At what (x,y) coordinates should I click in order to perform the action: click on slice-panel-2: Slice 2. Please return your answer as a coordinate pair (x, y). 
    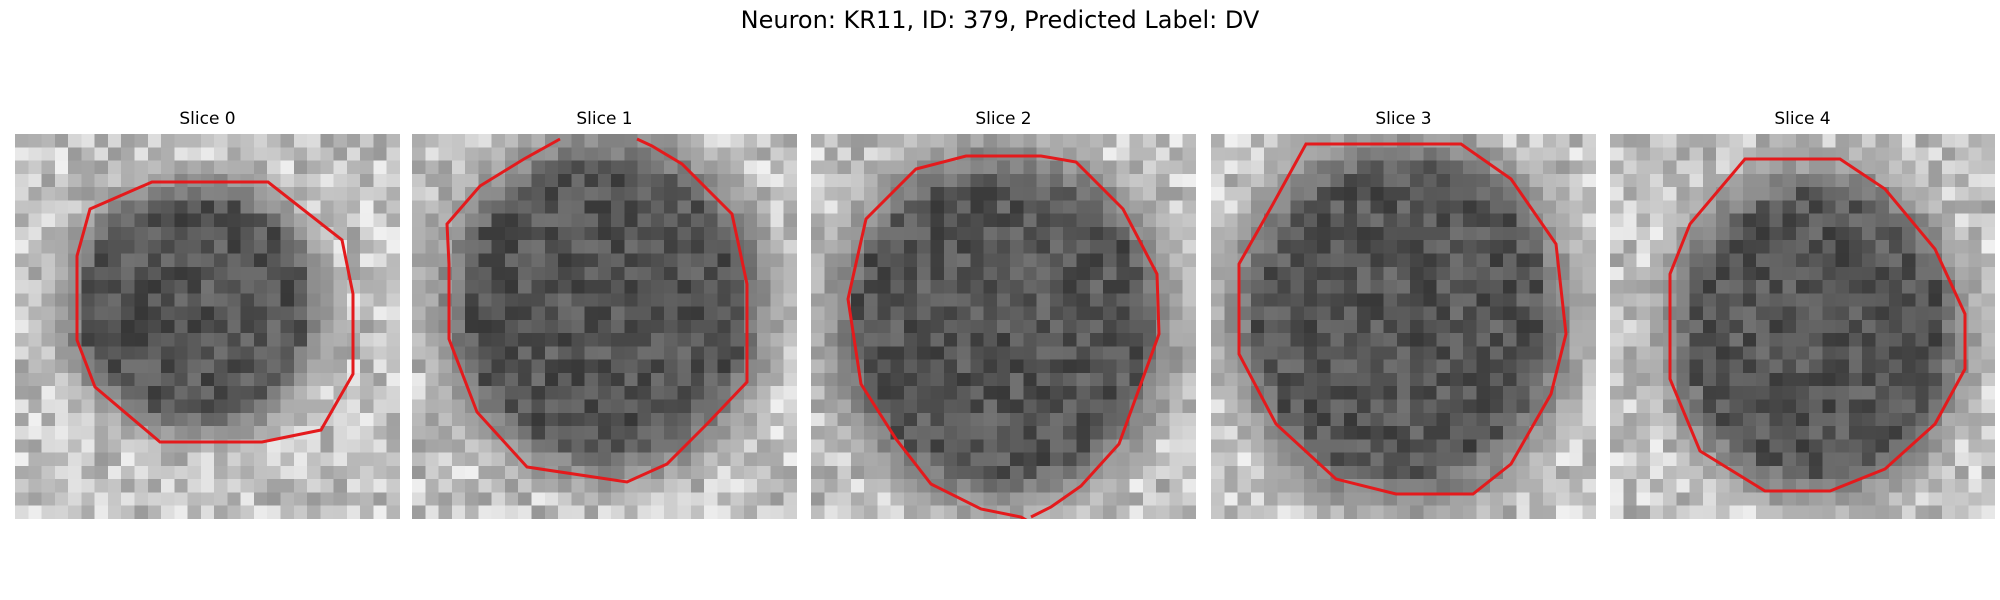
    Looking at the image, I should click on (1003, 312).